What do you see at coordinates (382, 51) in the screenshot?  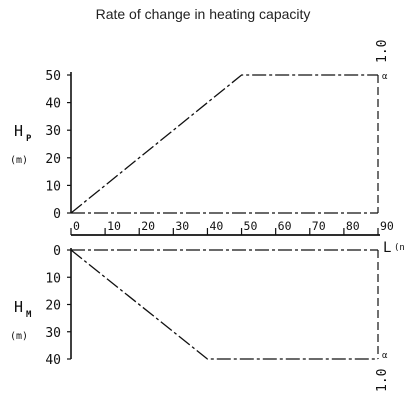 I see `top-right-label: 1.0` at bounding box center [382, 51].